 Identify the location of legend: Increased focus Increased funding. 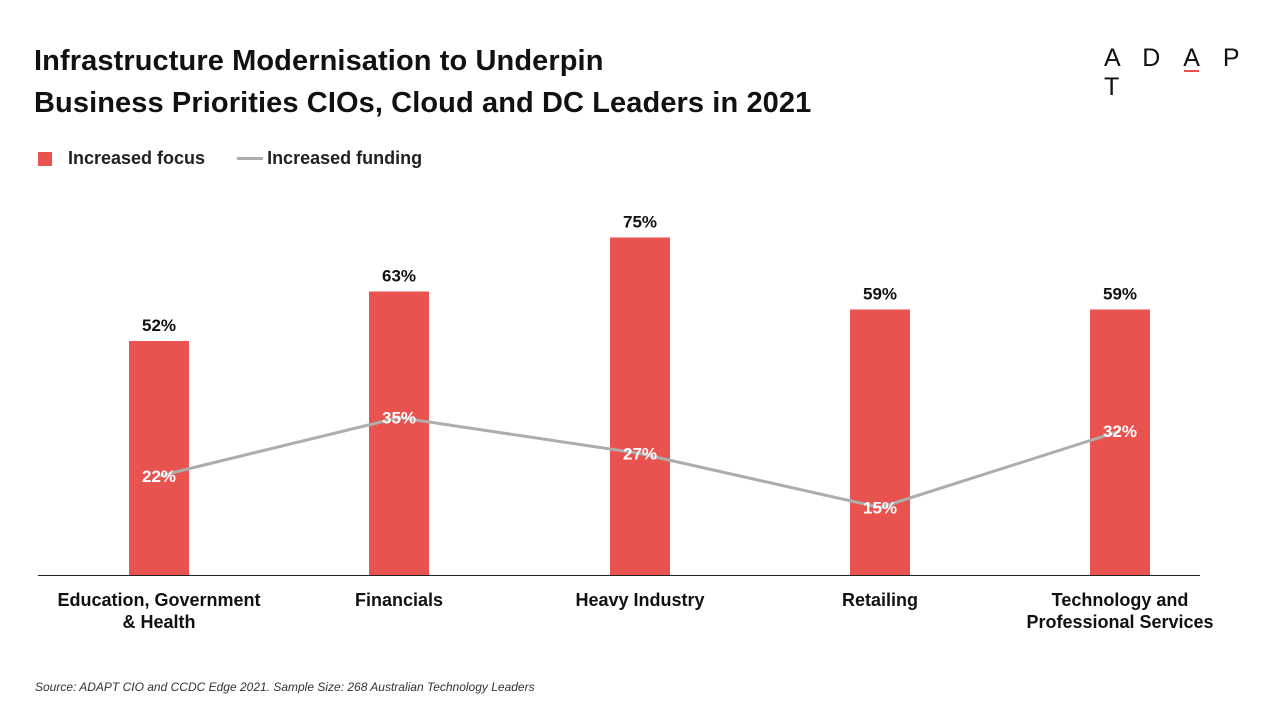
(246, 158).